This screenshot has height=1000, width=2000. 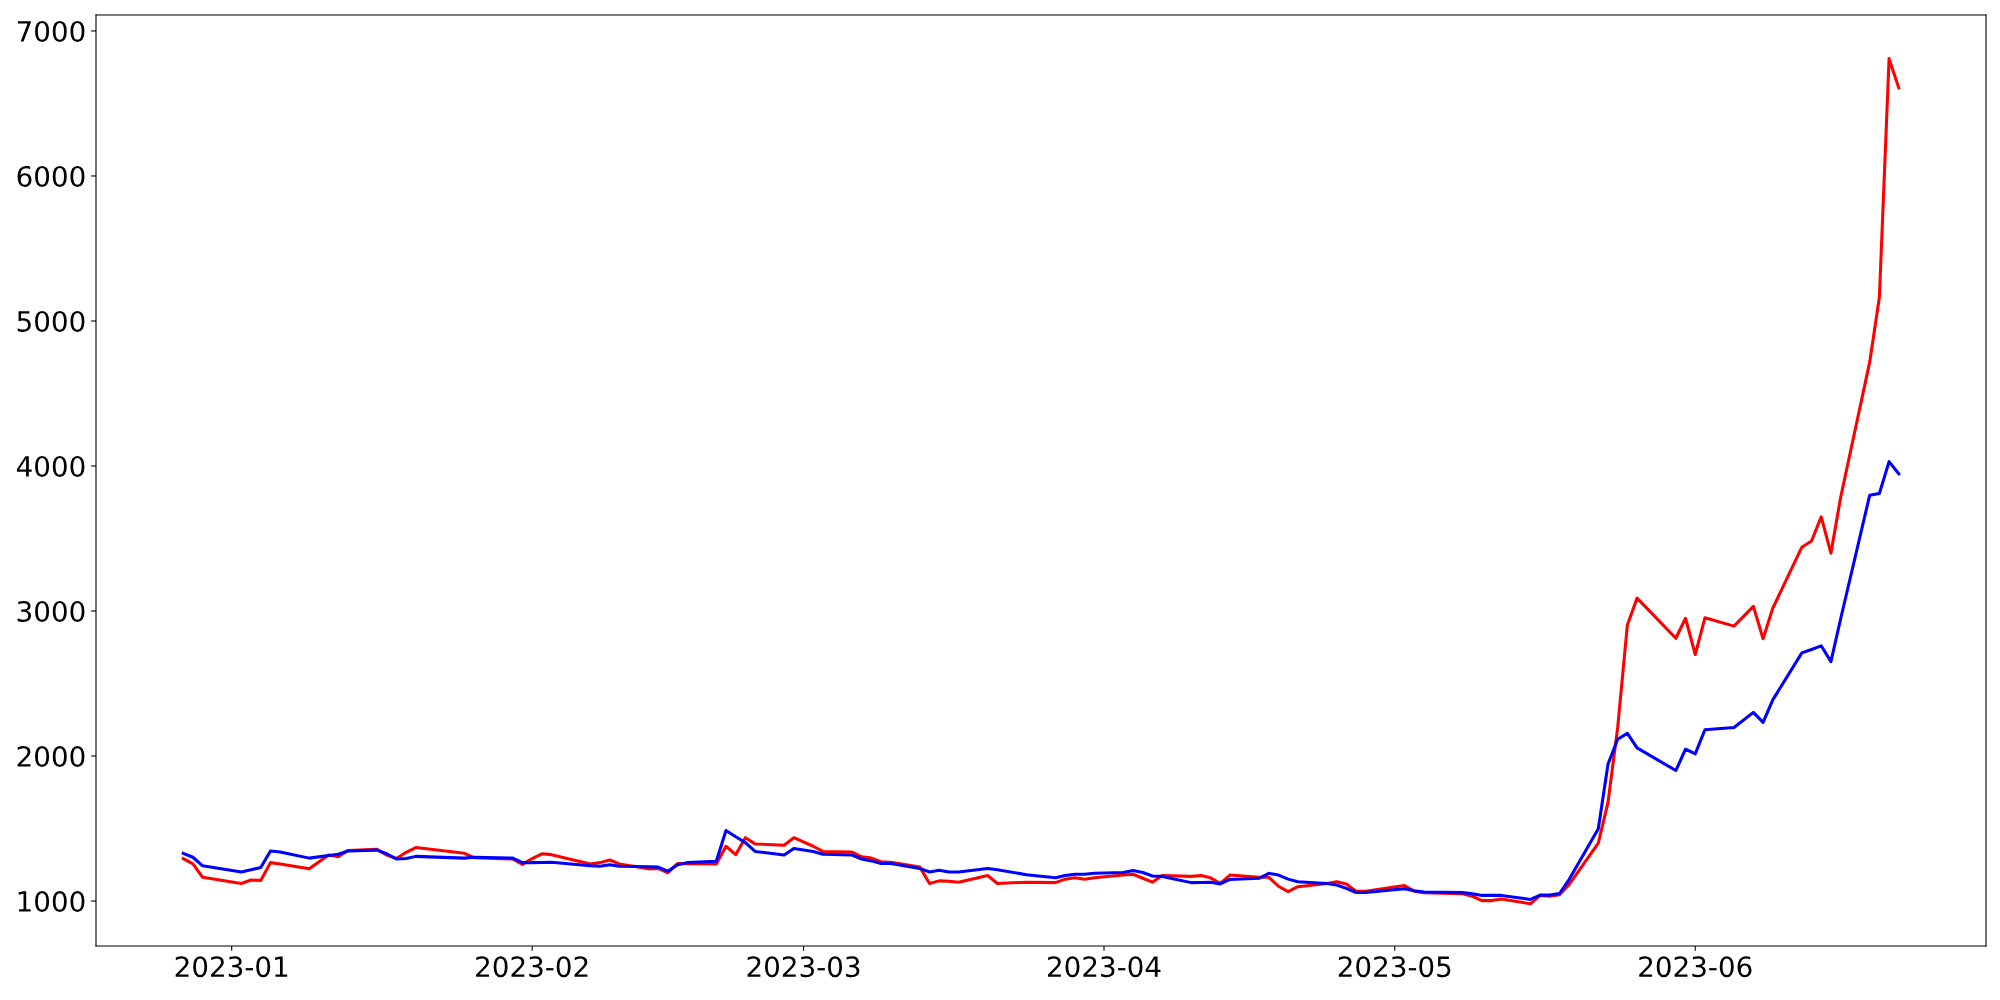 I want to click on y-tick-label: 5000, so click(x=51, y=321).